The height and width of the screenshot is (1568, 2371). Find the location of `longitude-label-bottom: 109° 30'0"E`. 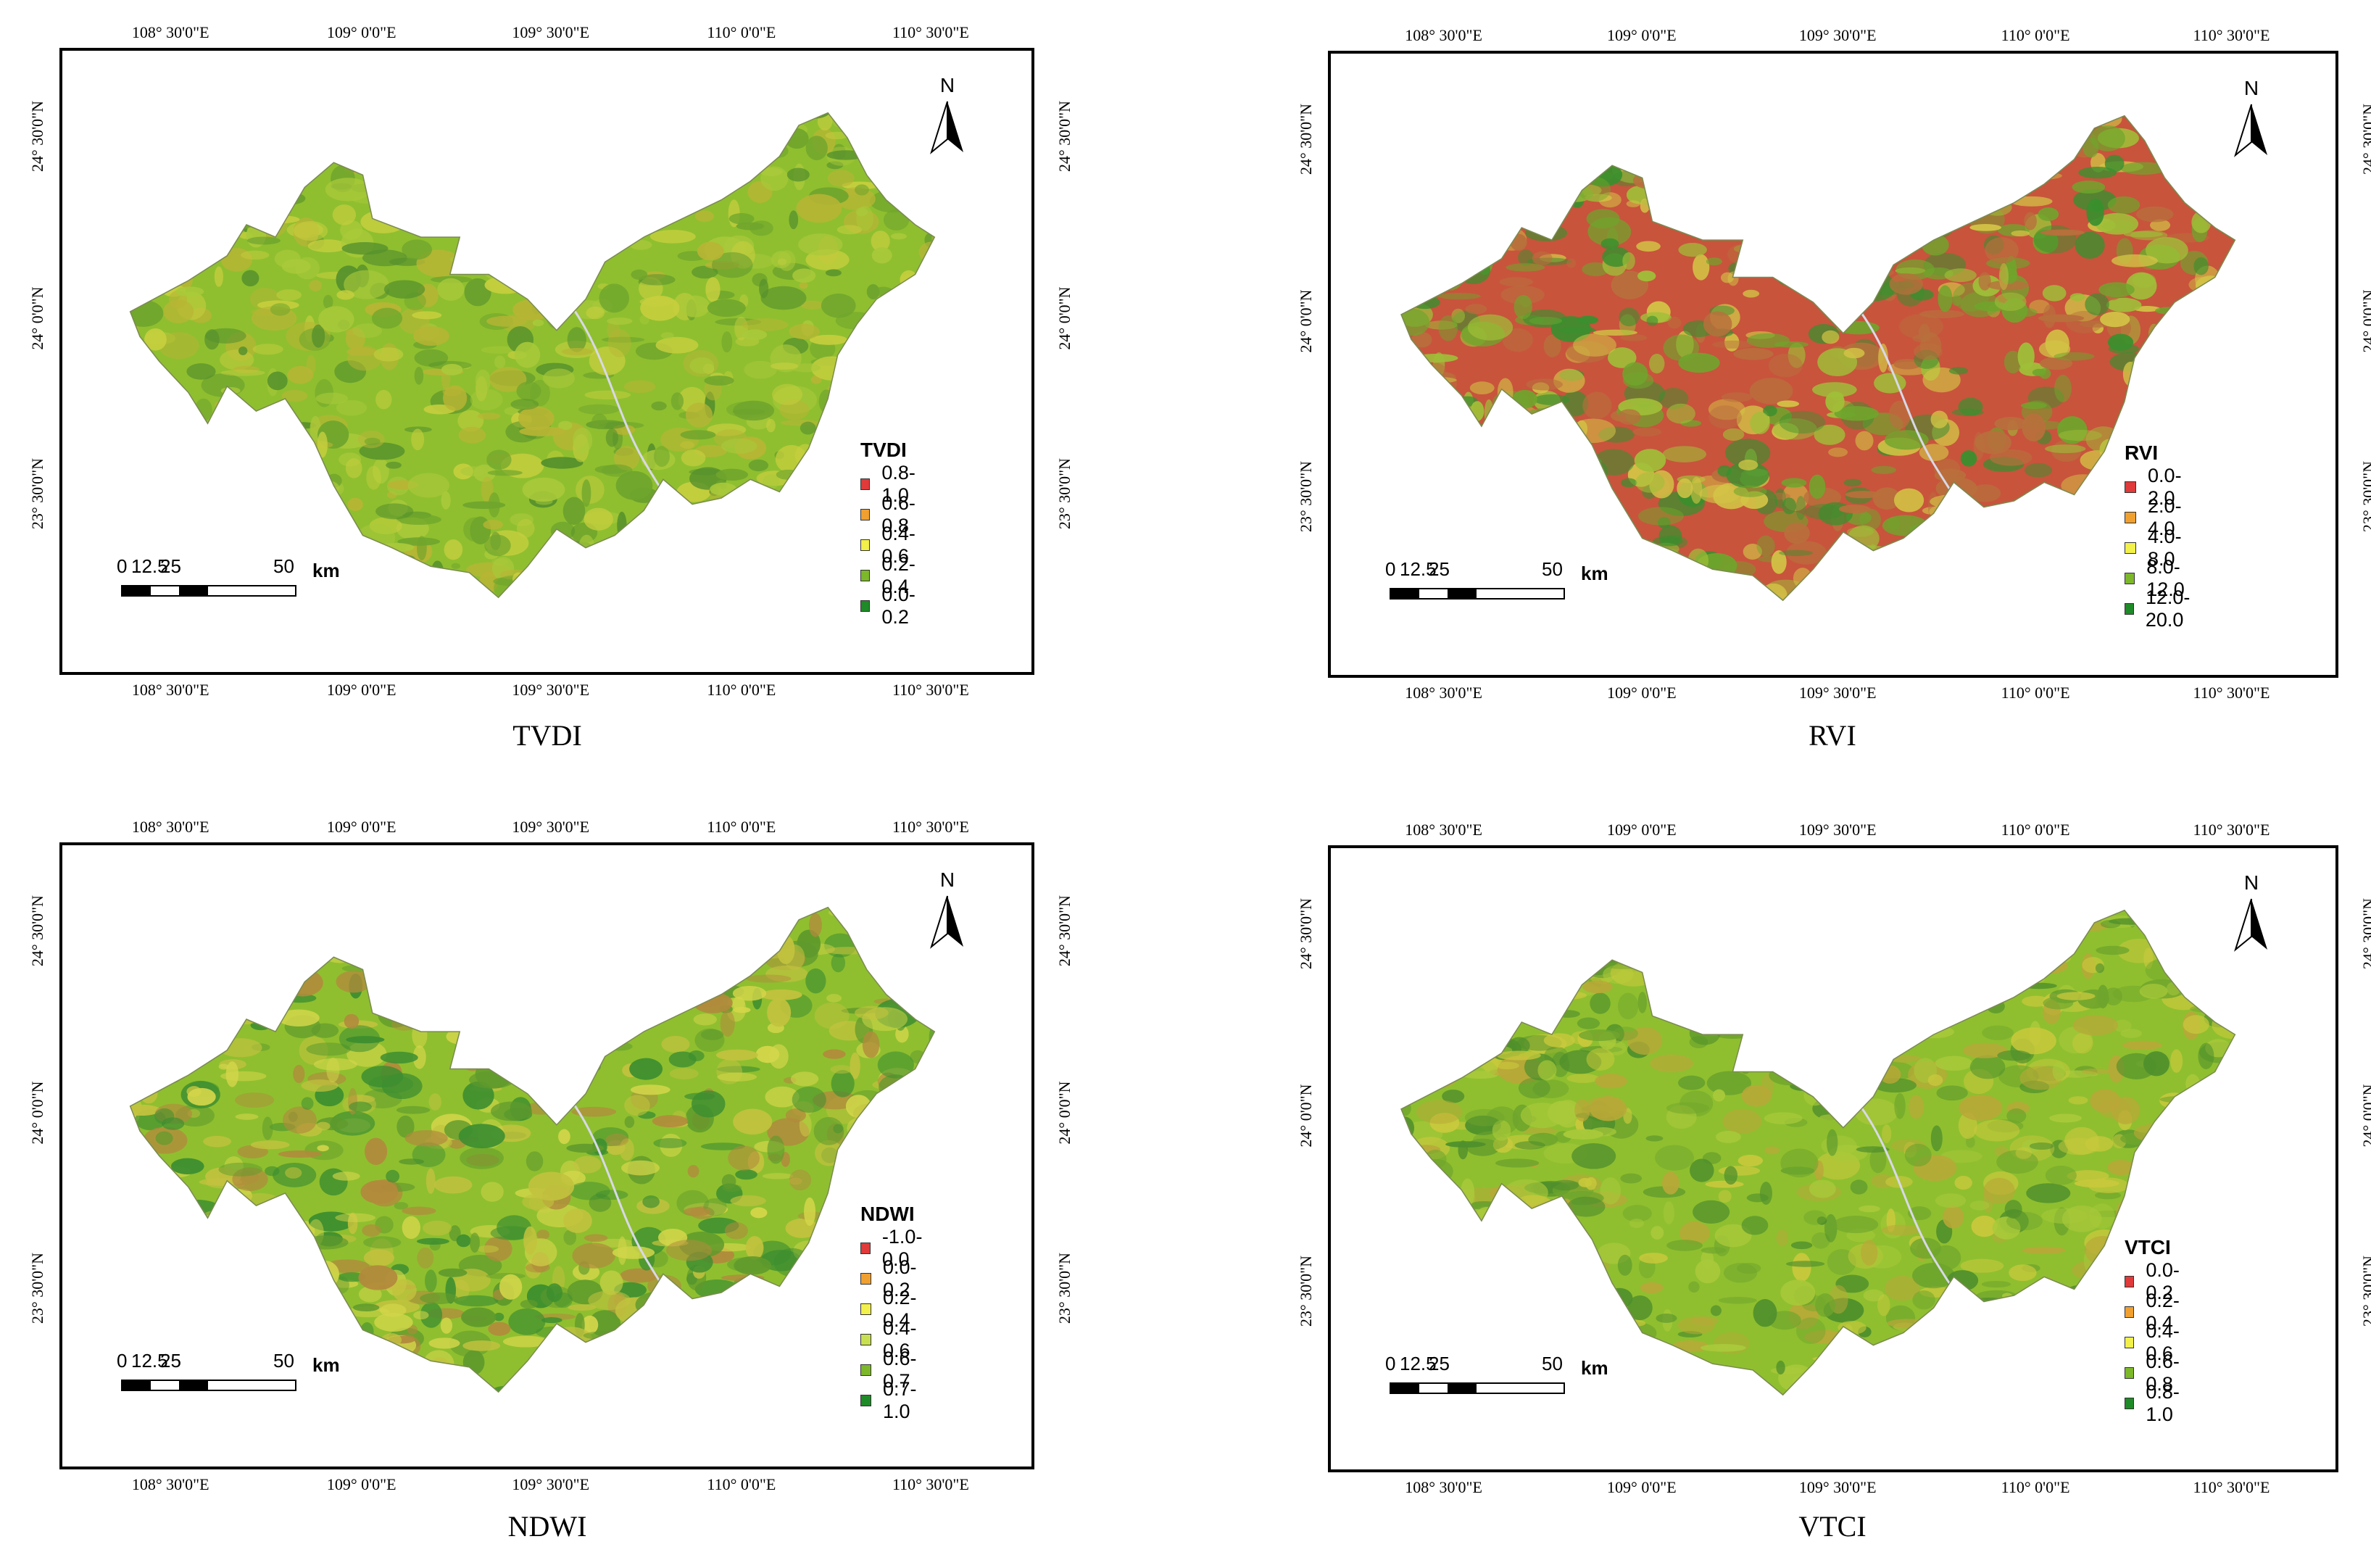

longitude-label-bottom: 109° 30'0"E is located at coordinates (1837, 1487).